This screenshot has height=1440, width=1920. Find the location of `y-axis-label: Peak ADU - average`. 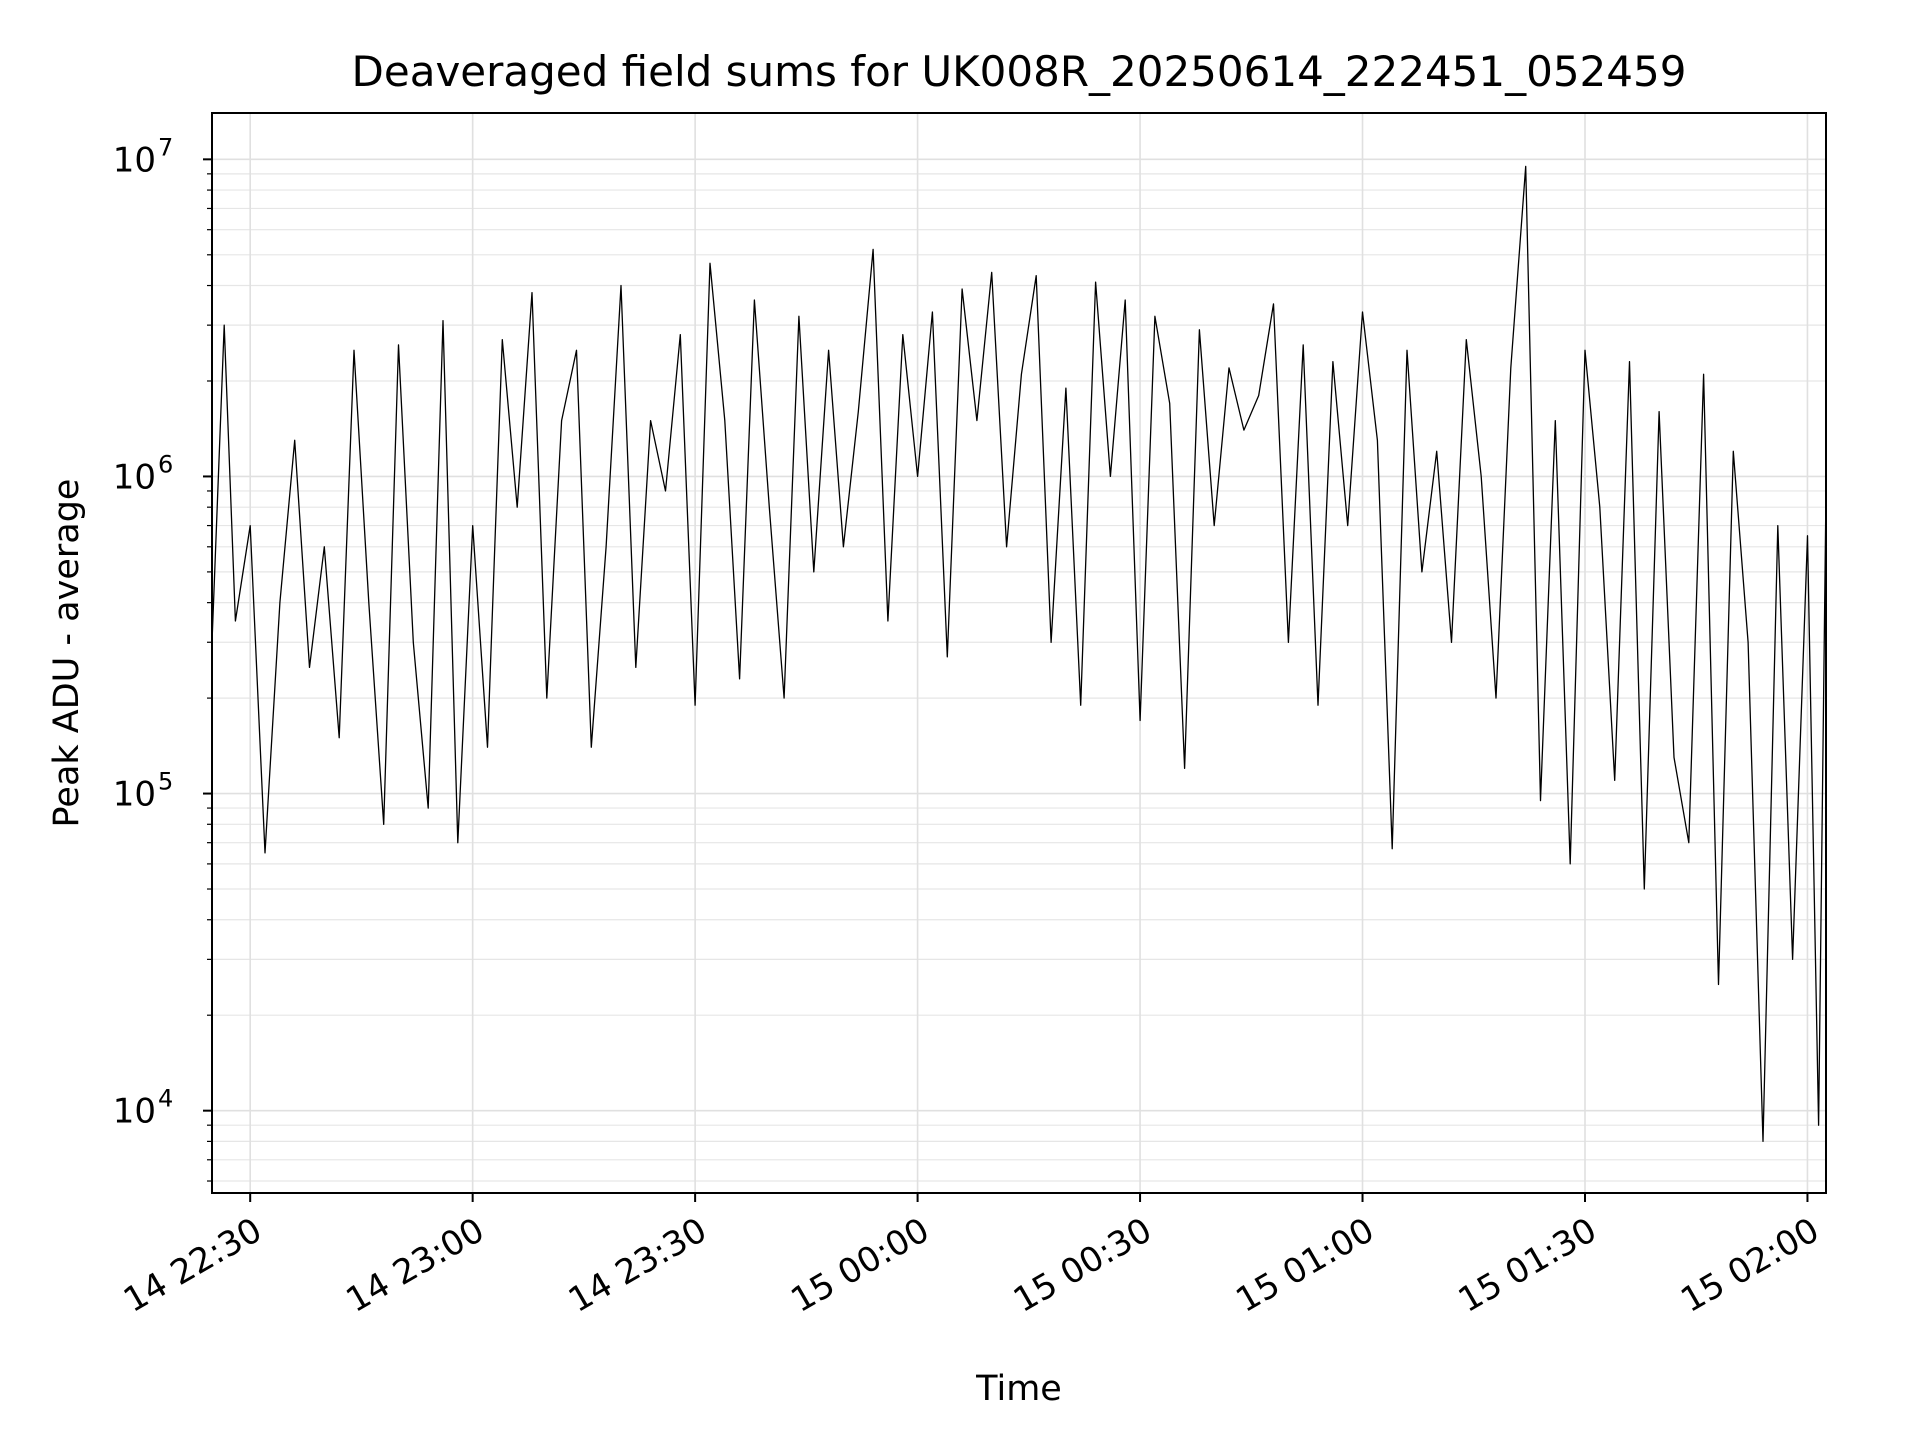

y-axis-label: Peak ADU - average is located at coordinates (67, 653).